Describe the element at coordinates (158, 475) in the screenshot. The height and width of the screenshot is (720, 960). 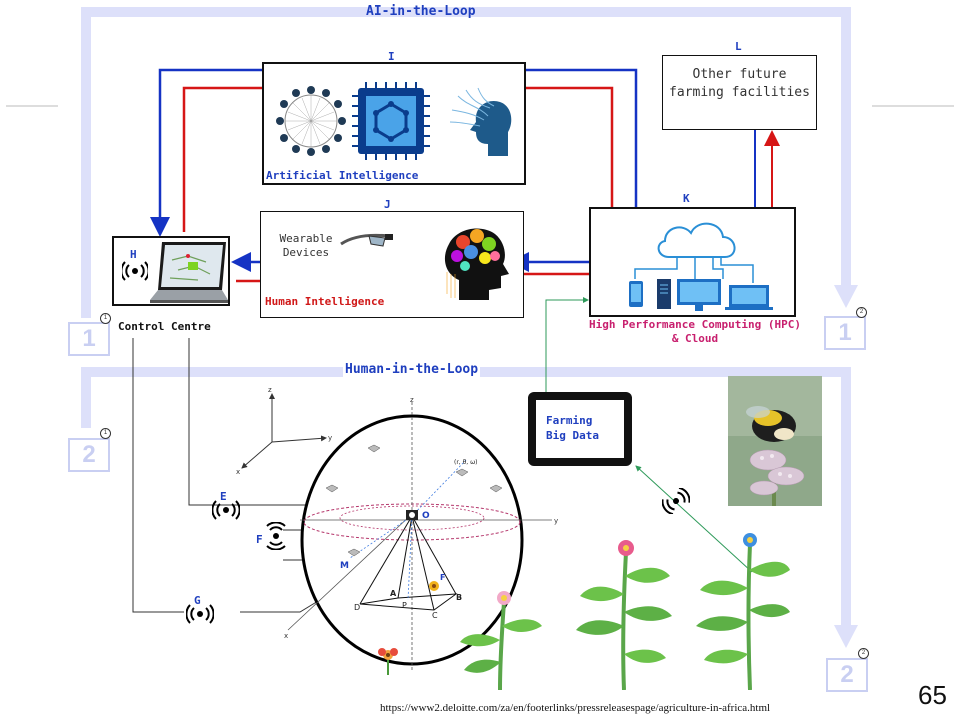
I see `control-to-g-line` at that location.